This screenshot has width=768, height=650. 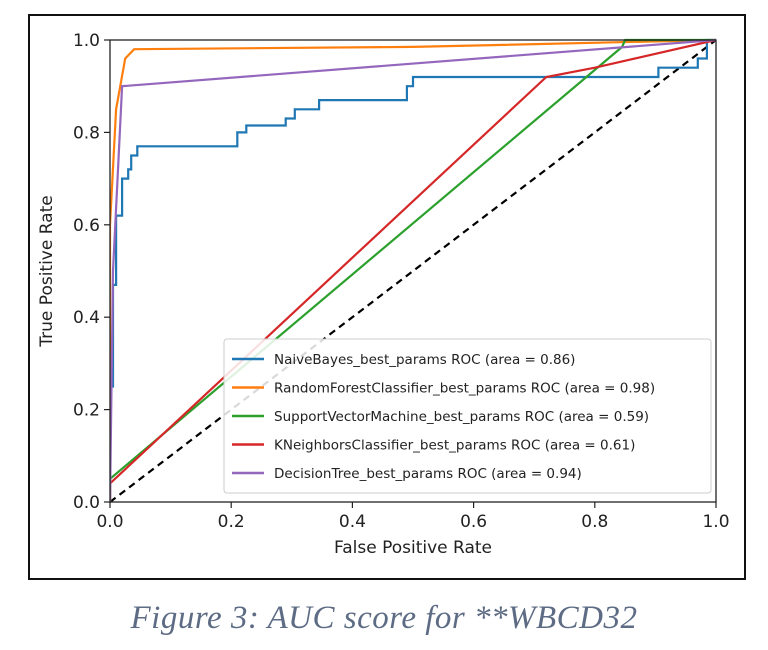 What do you see at coordinates (715, 522) in the screenshot?
I see `x-tick-label: 1.0` at bounding box center [715, 522].